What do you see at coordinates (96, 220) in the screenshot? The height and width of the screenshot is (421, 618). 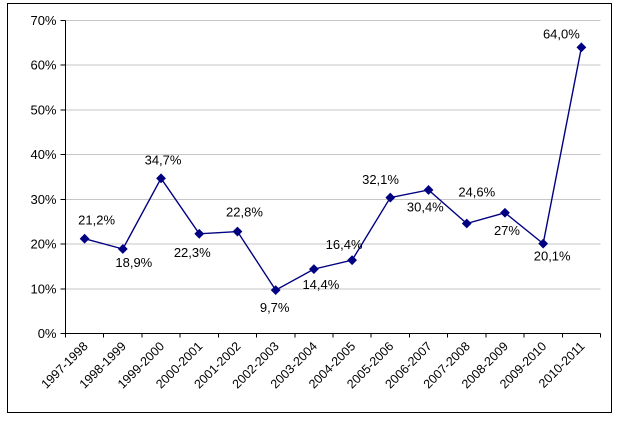 I see `data-point-label: 21,2%` at bounding box center [96, 220].